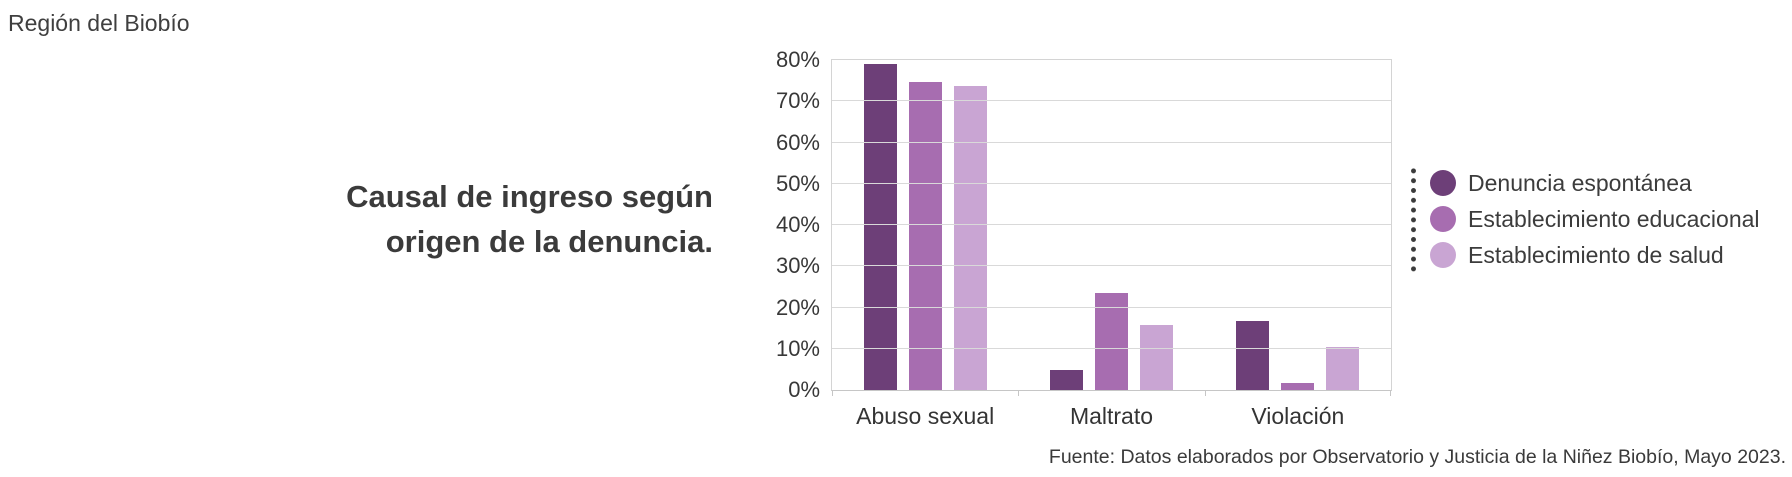 The image size is (1792, 477). Describe the element at coordinates (1443, 219) in the screenshot. I see `legend-swatch-establecimiento-educacional` at that location.